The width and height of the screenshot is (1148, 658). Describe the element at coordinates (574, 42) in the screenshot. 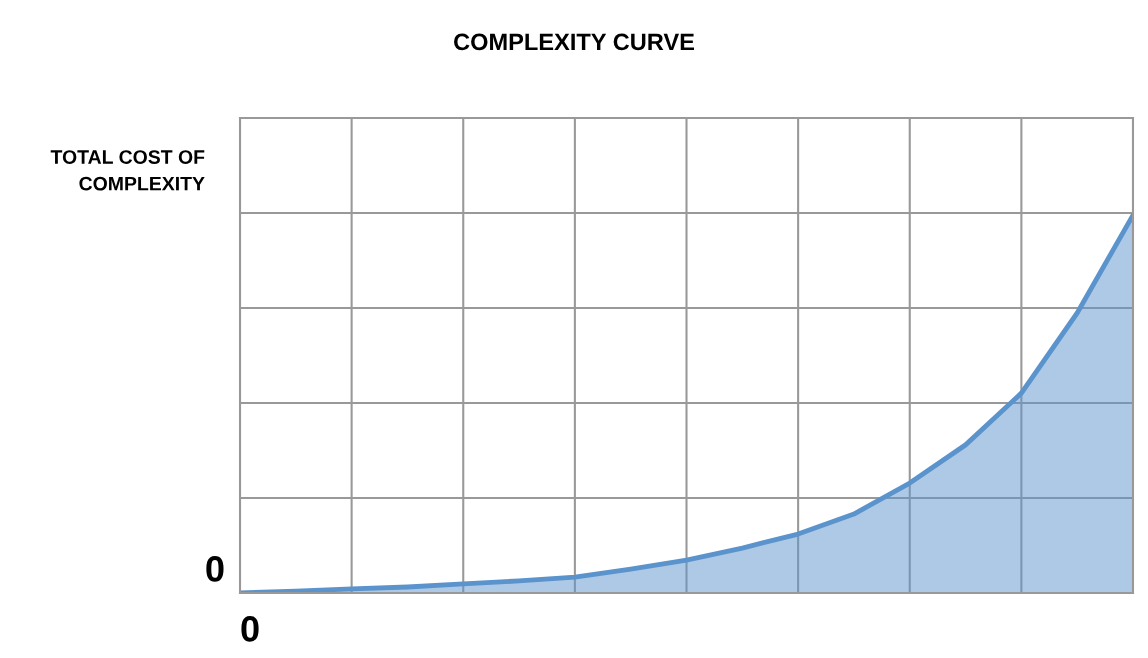

I see `chart-title: COMPLEXITY CURVE` at that location.